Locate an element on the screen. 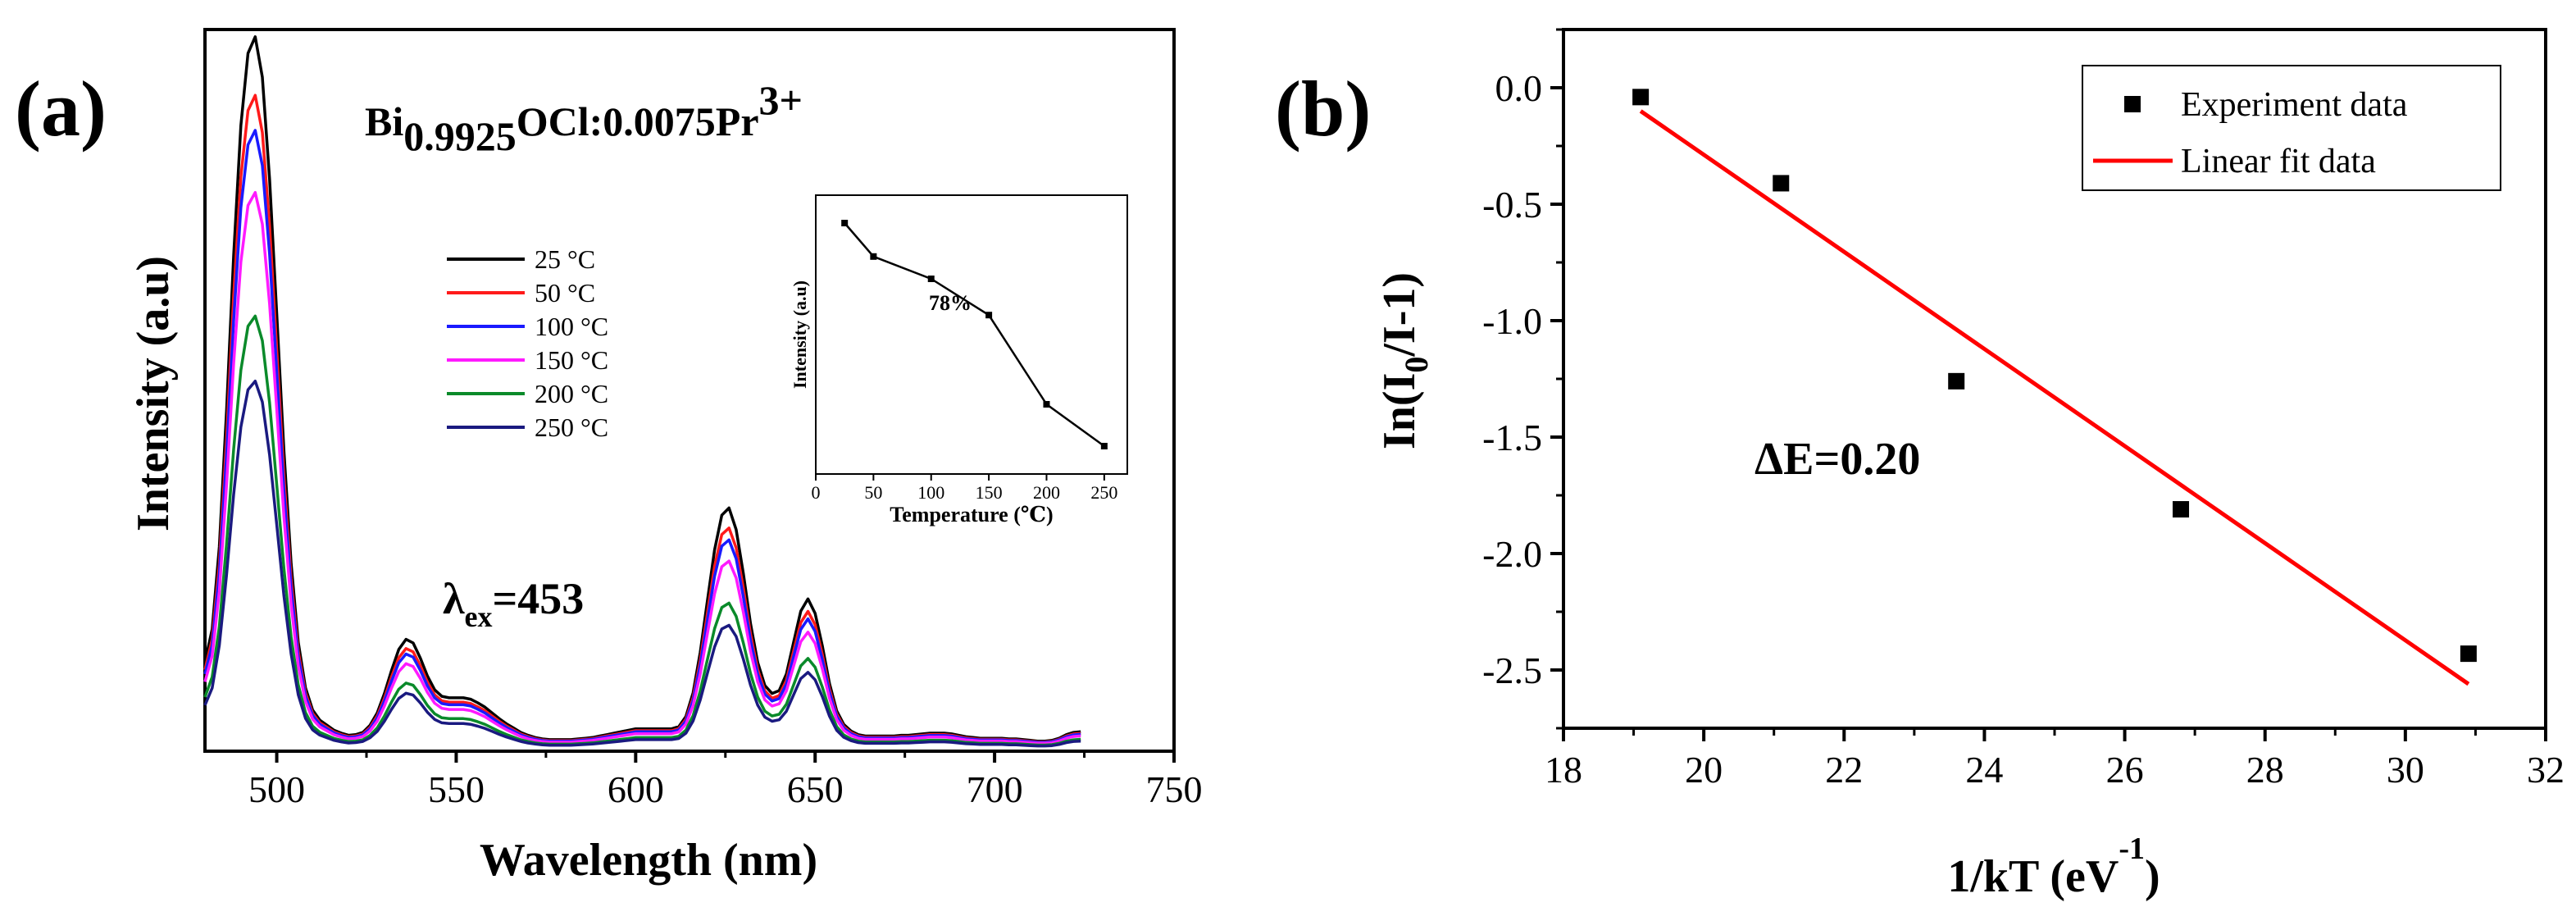  spectra-x-tick-label: 750 is located at coordinates (1174, 789).